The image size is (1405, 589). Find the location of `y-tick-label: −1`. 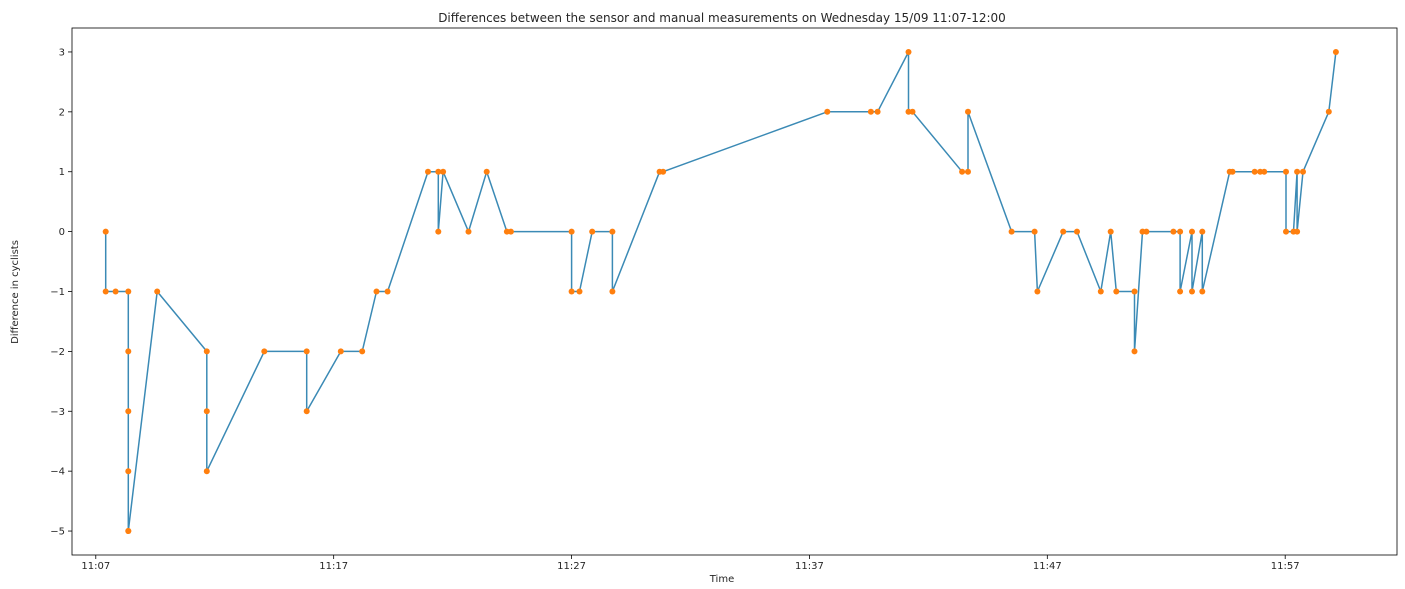

y-tick-label: −1 is located at coordinates (57, 292).